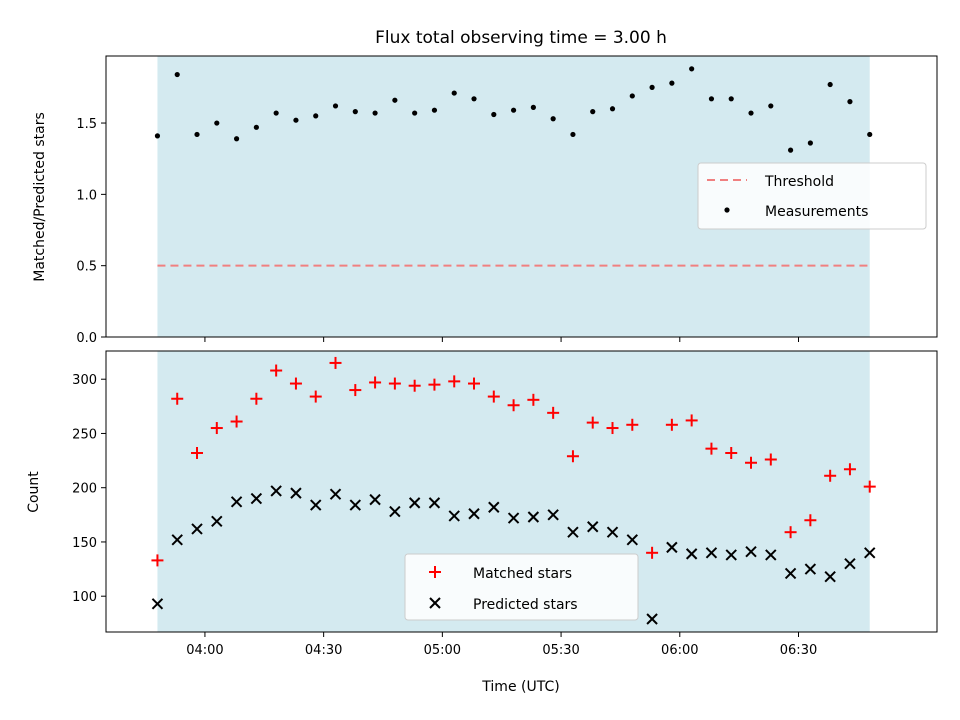 The height and width of the screenshot is (720, 960). I want to click on y-tick-label: 0.0, so click(86, 338).